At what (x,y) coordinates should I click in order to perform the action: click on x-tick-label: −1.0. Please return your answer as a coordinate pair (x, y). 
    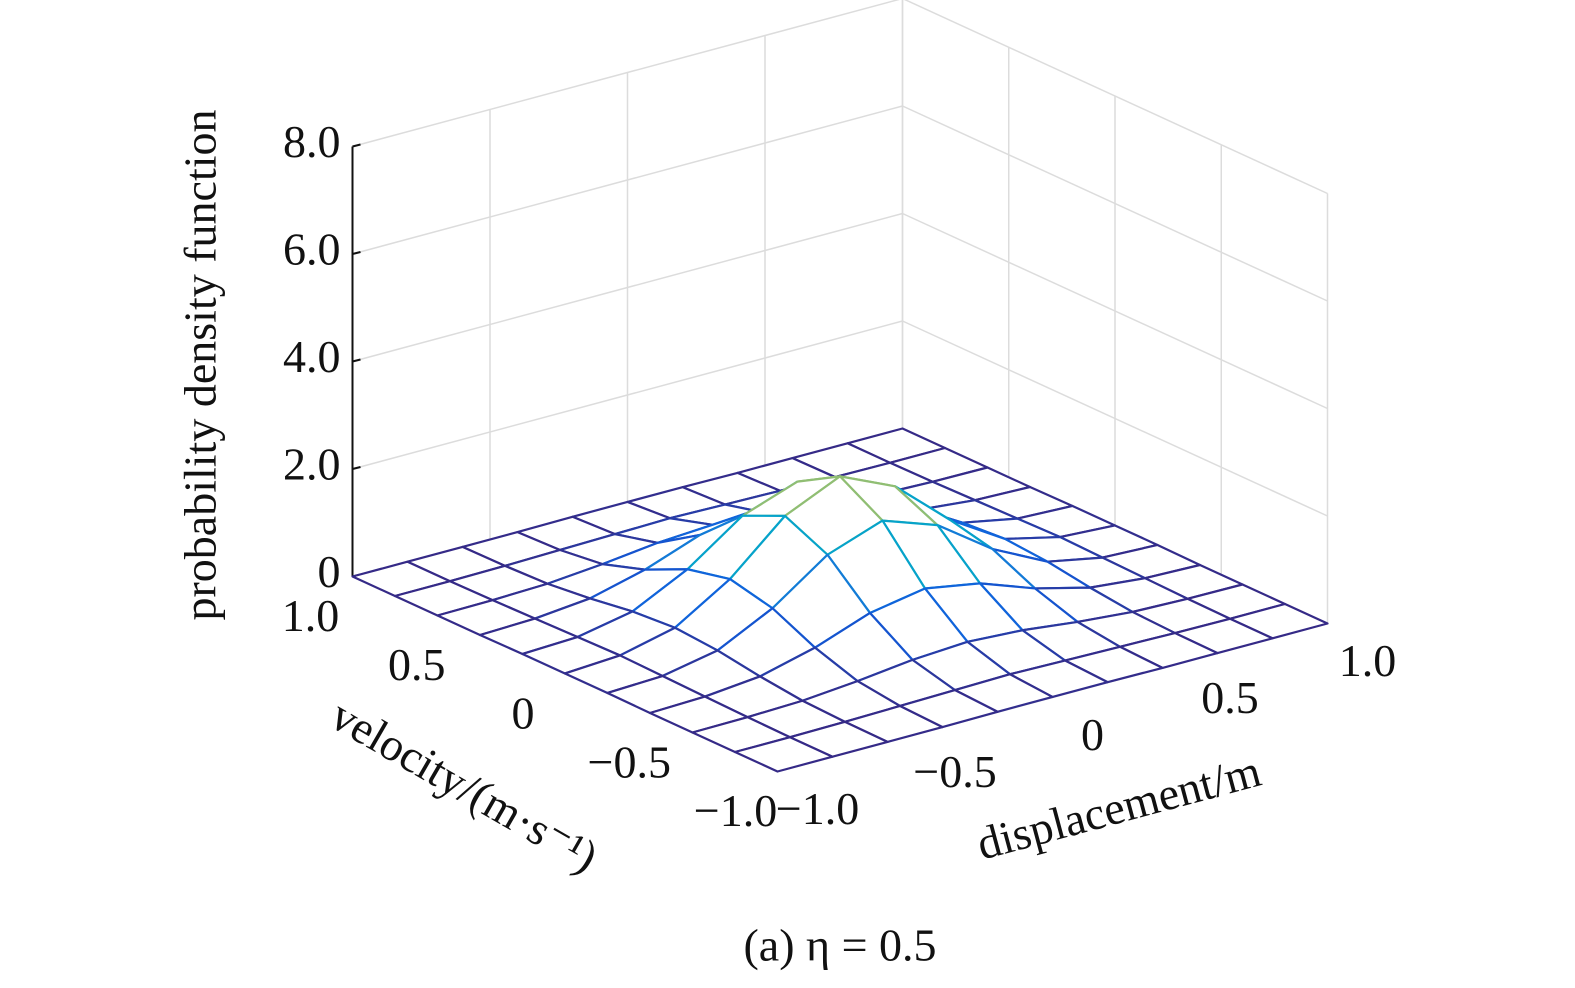
    Looking at the image, I should click on (817, 808).